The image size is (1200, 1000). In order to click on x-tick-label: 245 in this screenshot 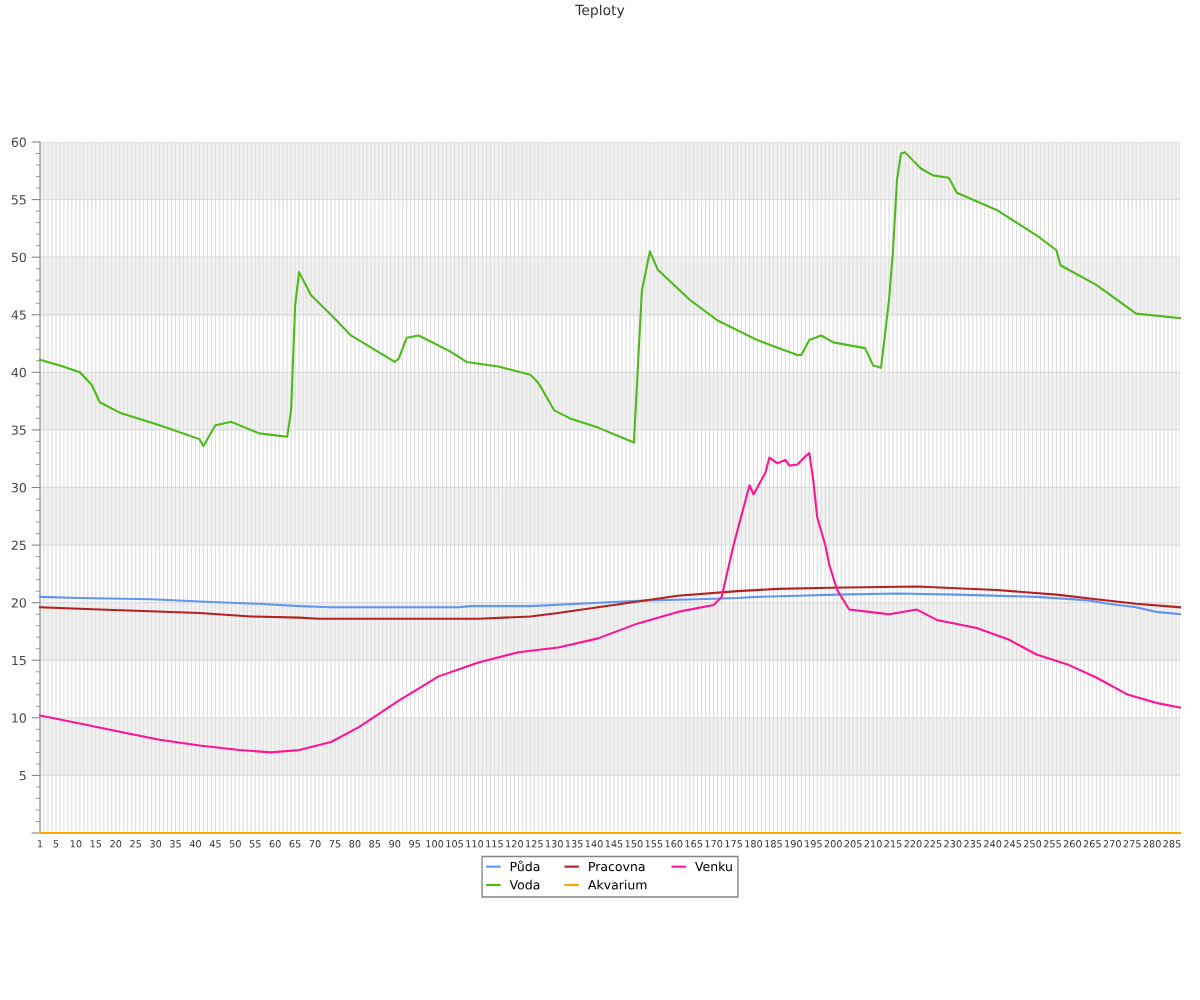, I will do `click(1013, 844)`.